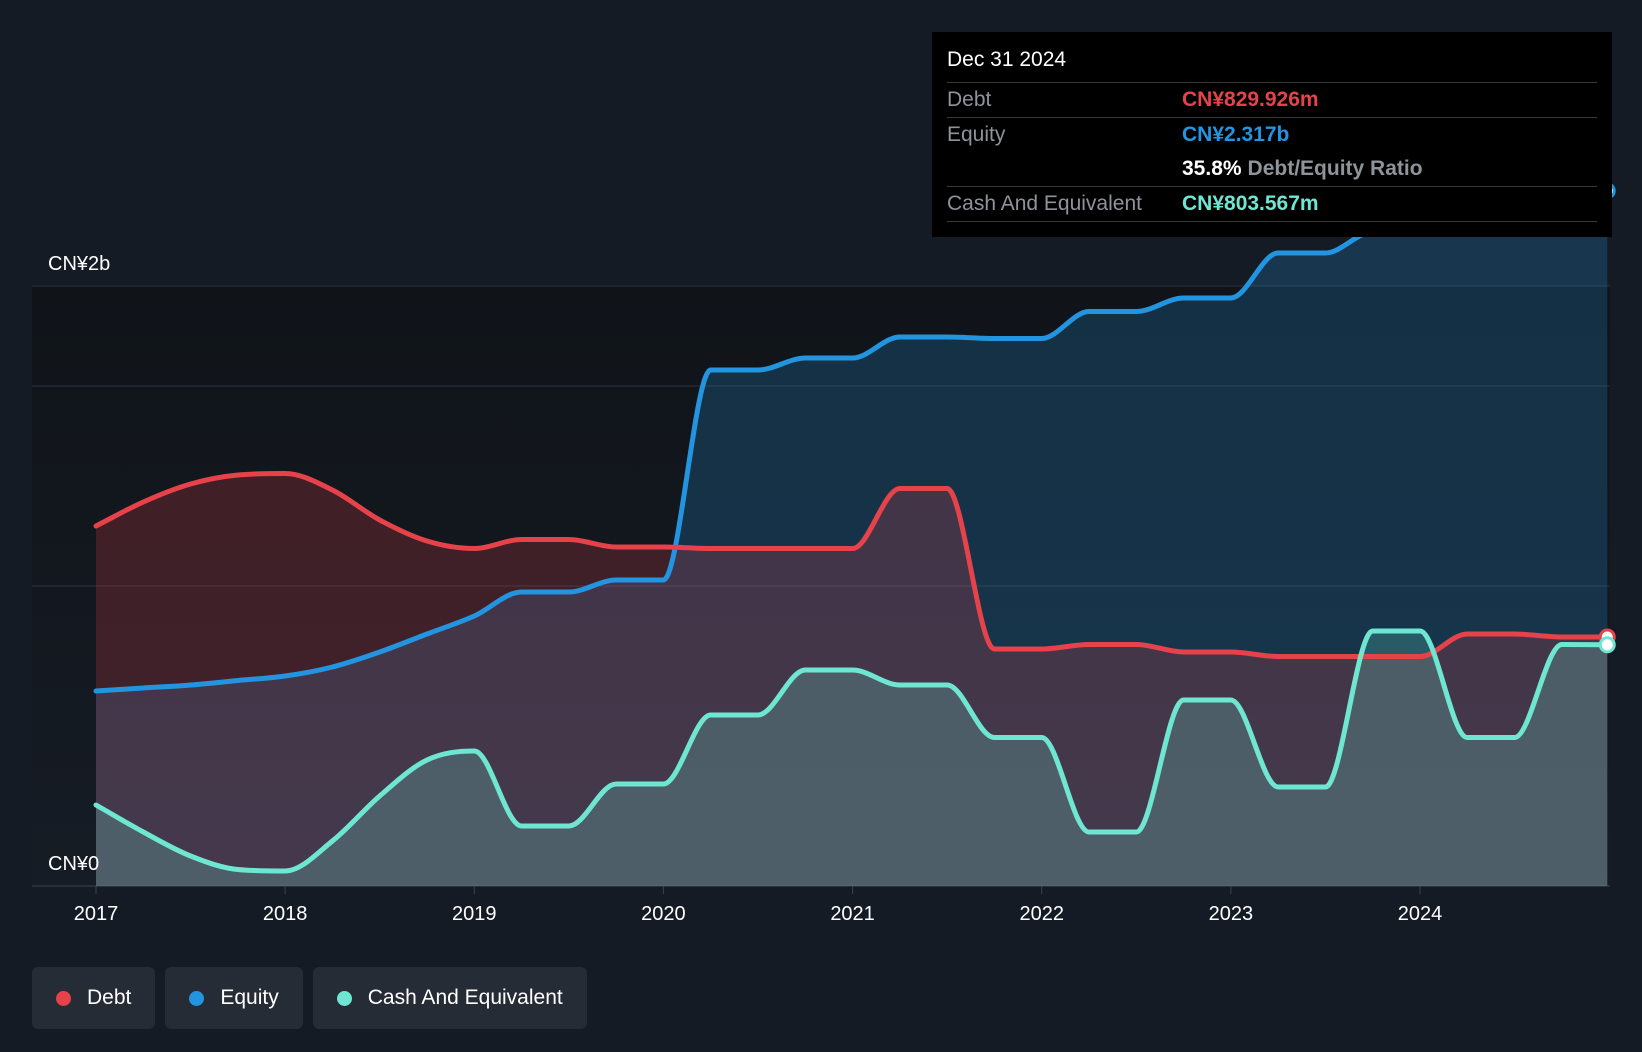  I want to click on x-tick-label: 2022, so click(1041, 914).